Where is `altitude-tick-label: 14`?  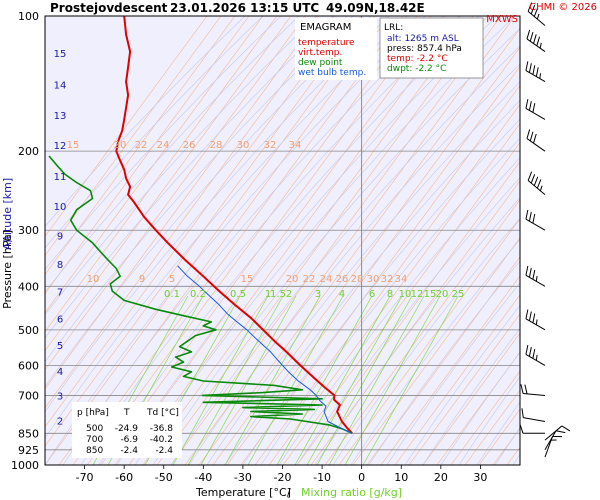 altitude-tick-label: 14 is located at coordinates (60, 85).